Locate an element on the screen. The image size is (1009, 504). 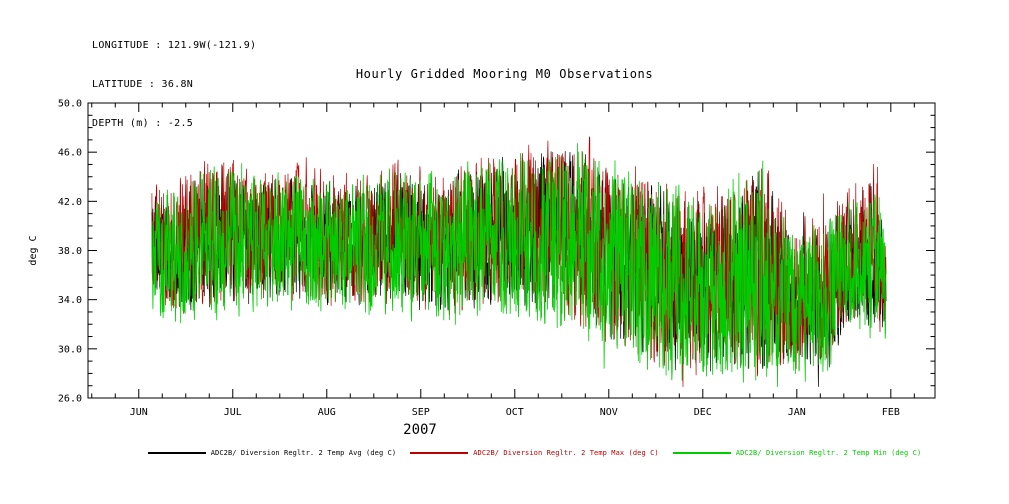
svg-text: DEC is located at coordinates (703, 412).